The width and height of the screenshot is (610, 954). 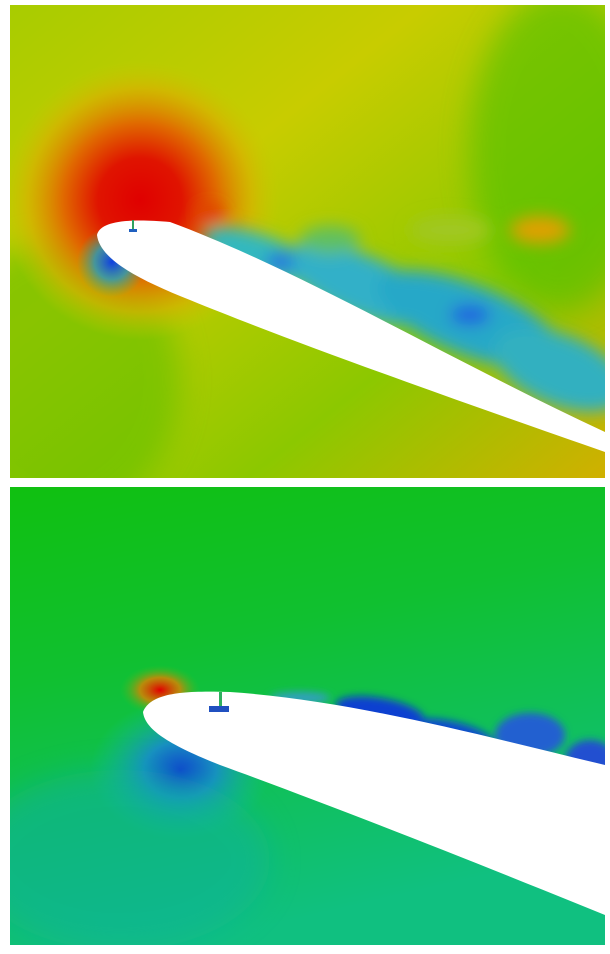 What do you see at coordinates (400, 308) in the screenshot?
I see `wake` at bounding box center [400, 308].